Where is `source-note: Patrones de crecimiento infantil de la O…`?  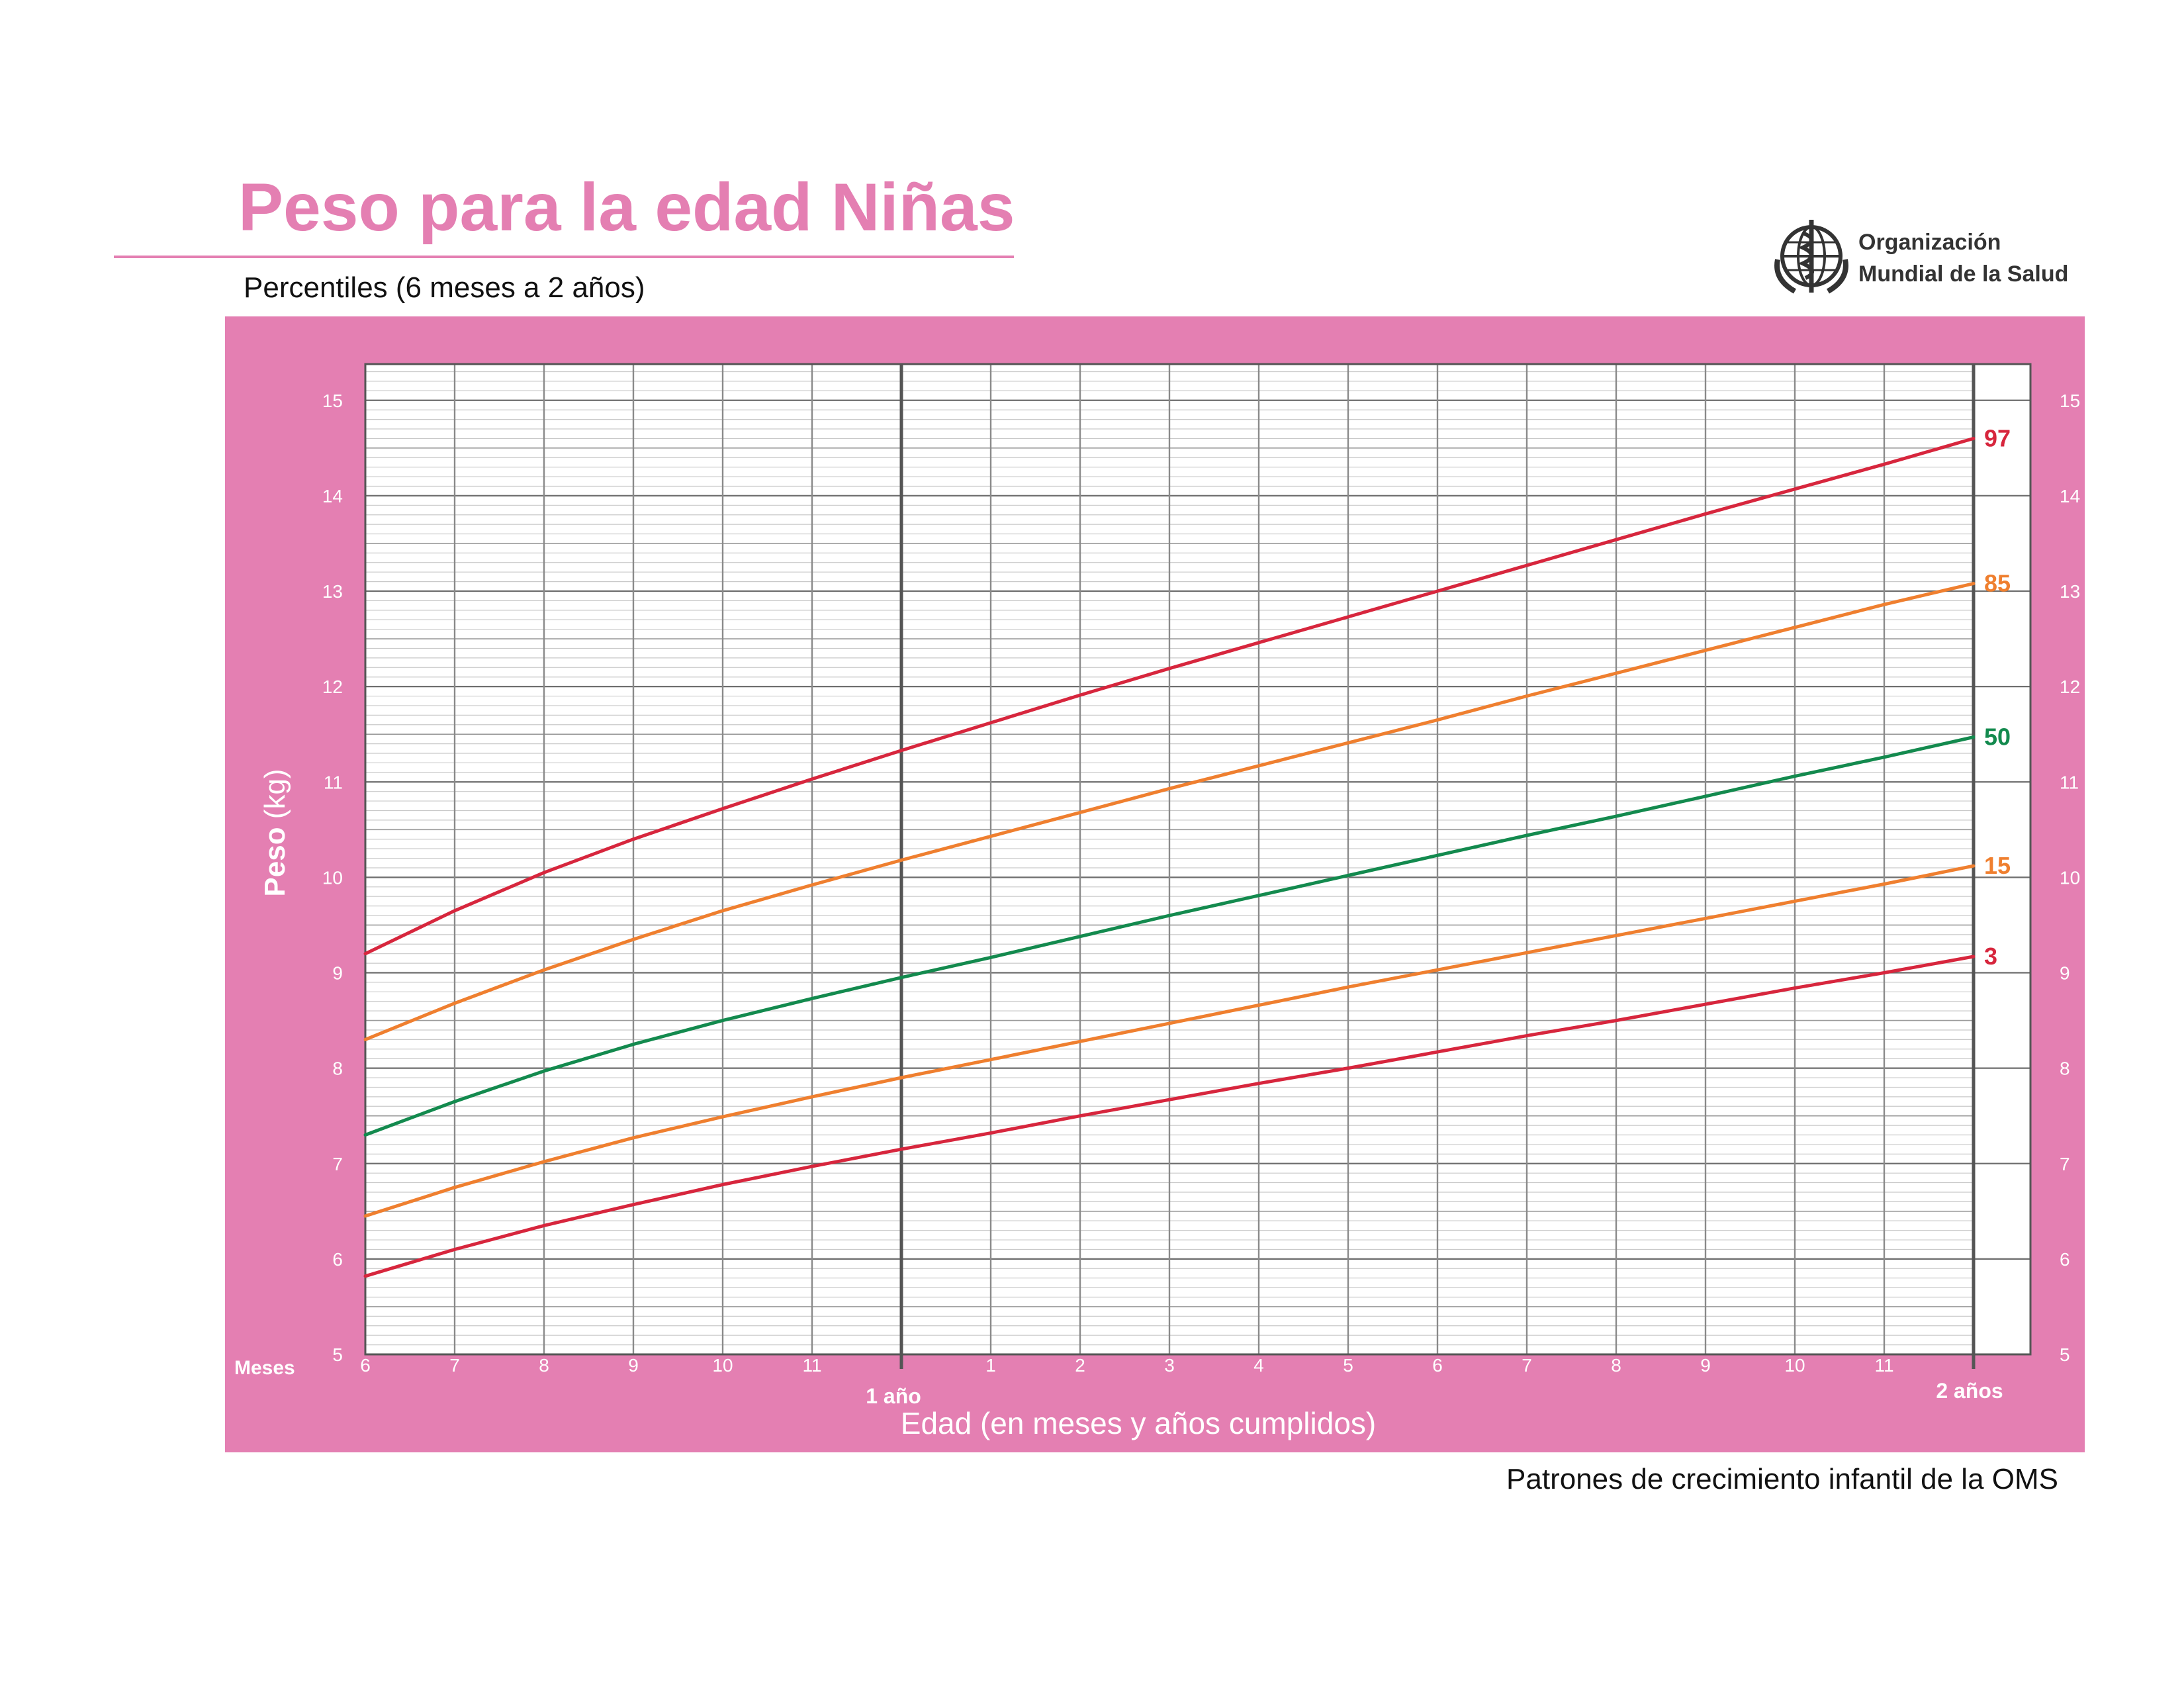
source-note: Patrones de crecimiento infantil de la O… is located at coordinates (1782, 1479).